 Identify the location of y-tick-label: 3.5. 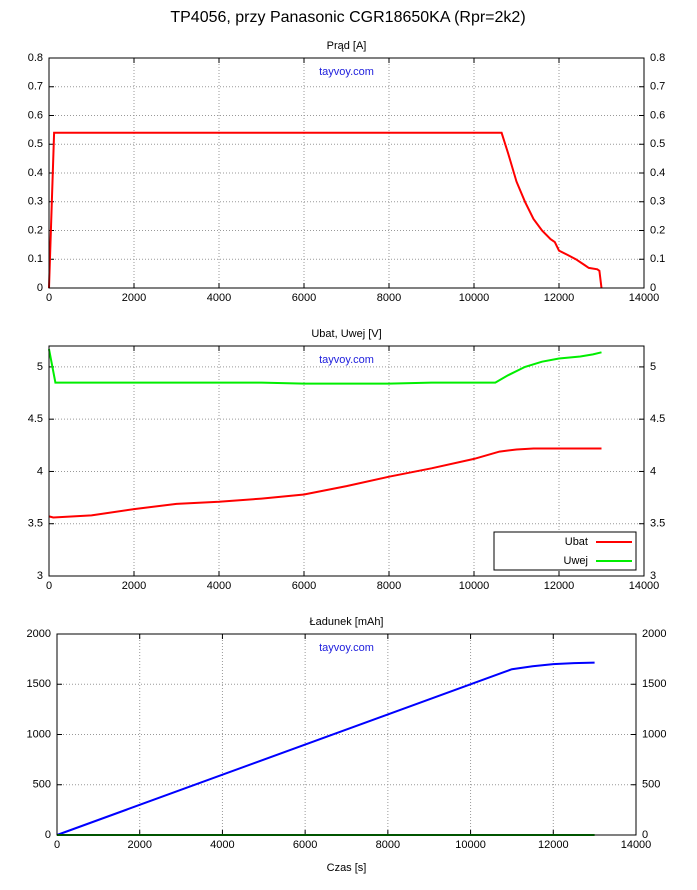
(35, 524).